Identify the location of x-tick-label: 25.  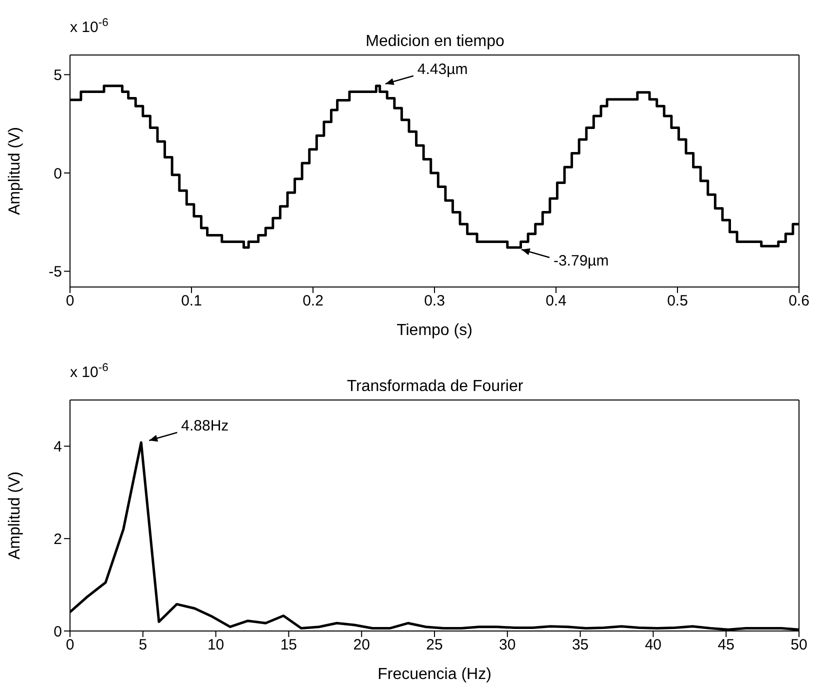
(434, 645).